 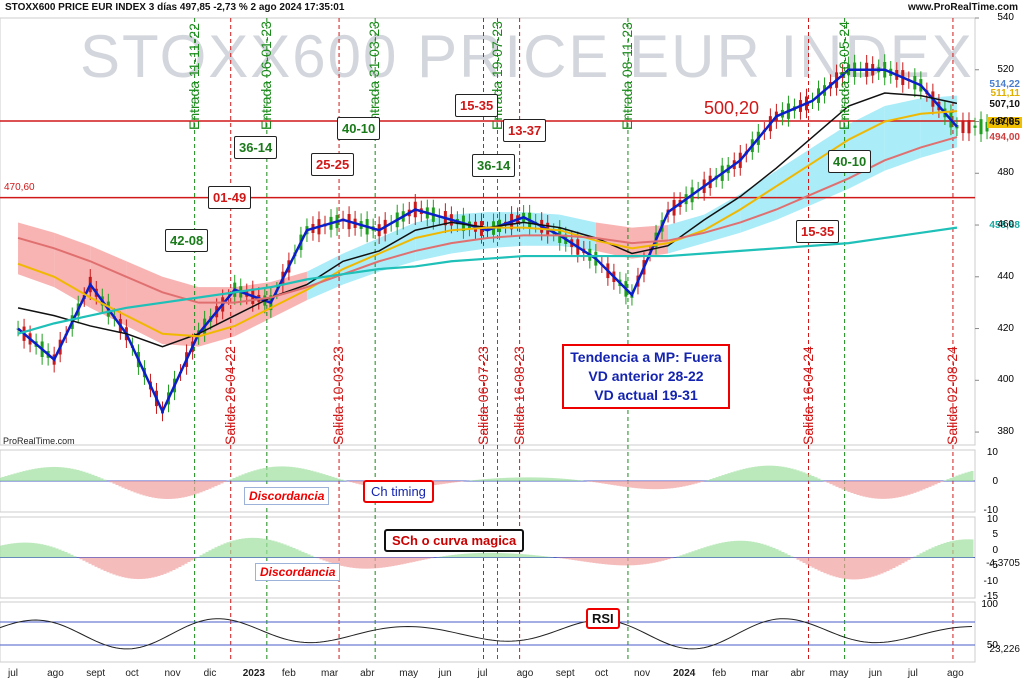 What do you see at coordinates (990, 596) in the screenshot?
I see `indicator-tick-label: -15` at bounding box center [990, 596].